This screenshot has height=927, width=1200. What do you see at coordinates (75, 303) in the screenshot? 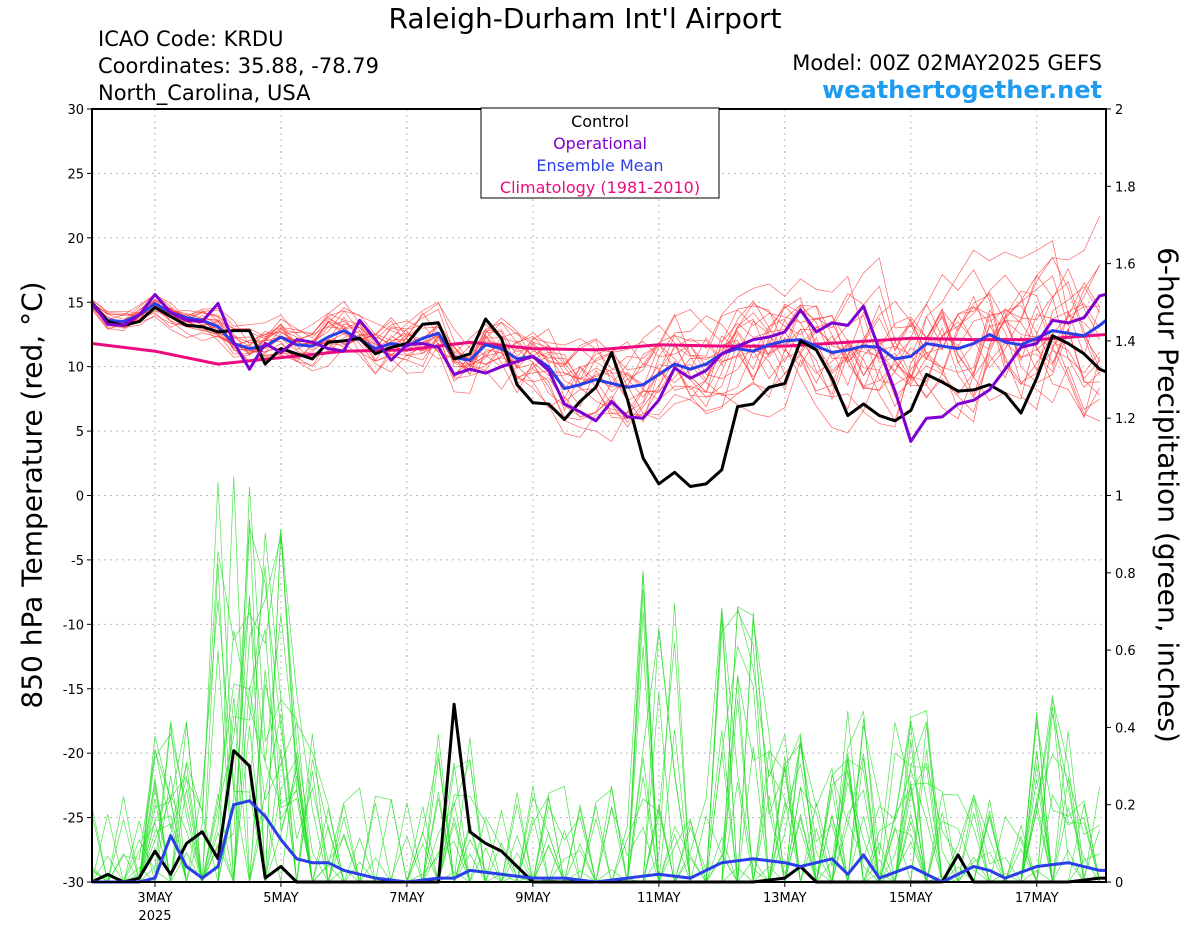
I see `y-left-tick-label: 15` at bounding box center [75, 303].